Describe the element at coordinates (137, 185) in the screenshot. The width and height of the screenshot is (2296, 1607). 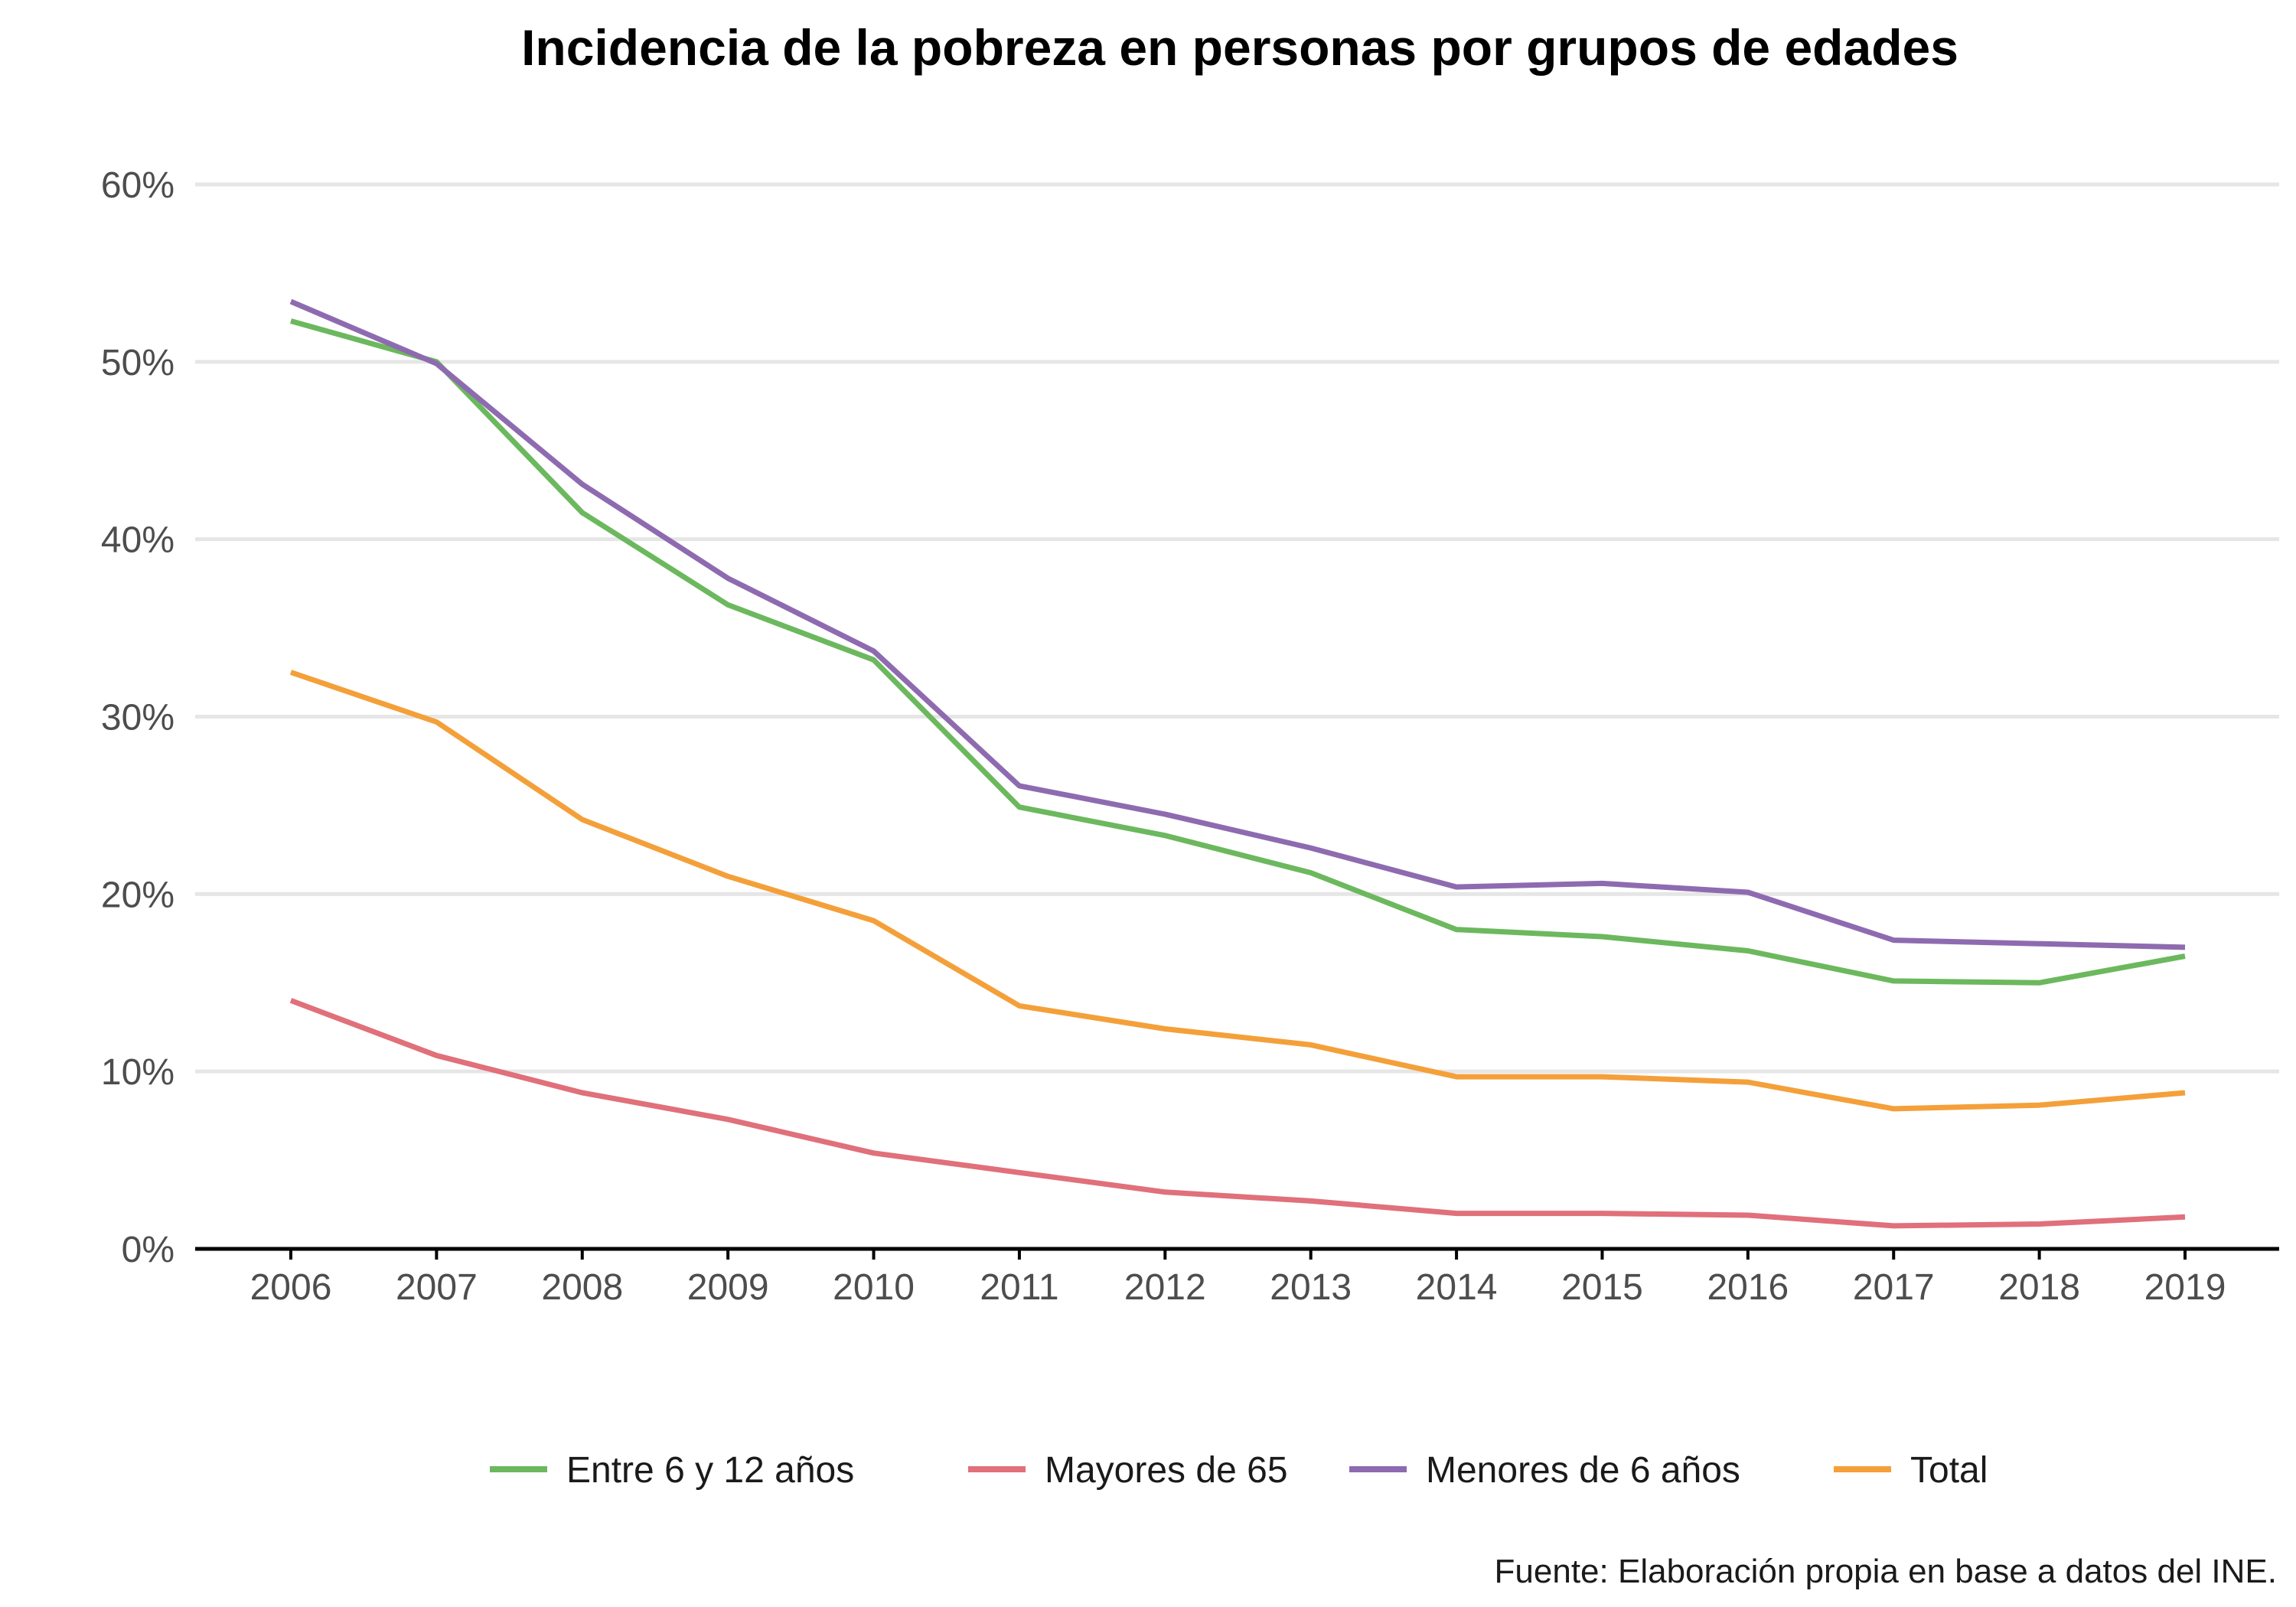
I see `y-tick-label: 60%` at that location.